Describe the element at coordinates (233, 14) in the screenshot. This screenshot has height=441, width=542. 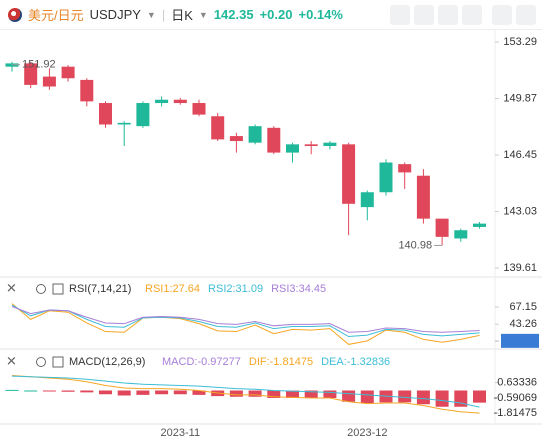
I see `price: 142.35` at that location.